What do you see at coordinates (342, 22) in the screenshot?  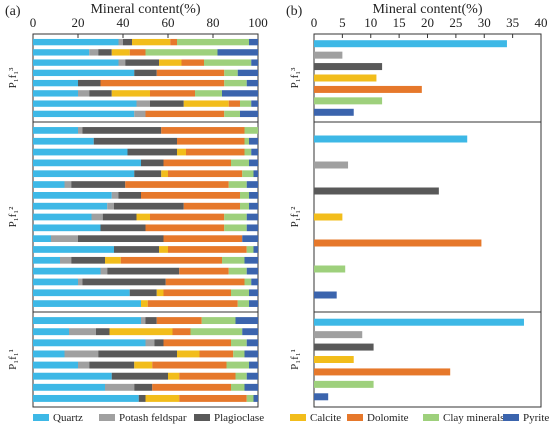 I see `panel-b-tick-label: 5` at bounding box center [342, 22].